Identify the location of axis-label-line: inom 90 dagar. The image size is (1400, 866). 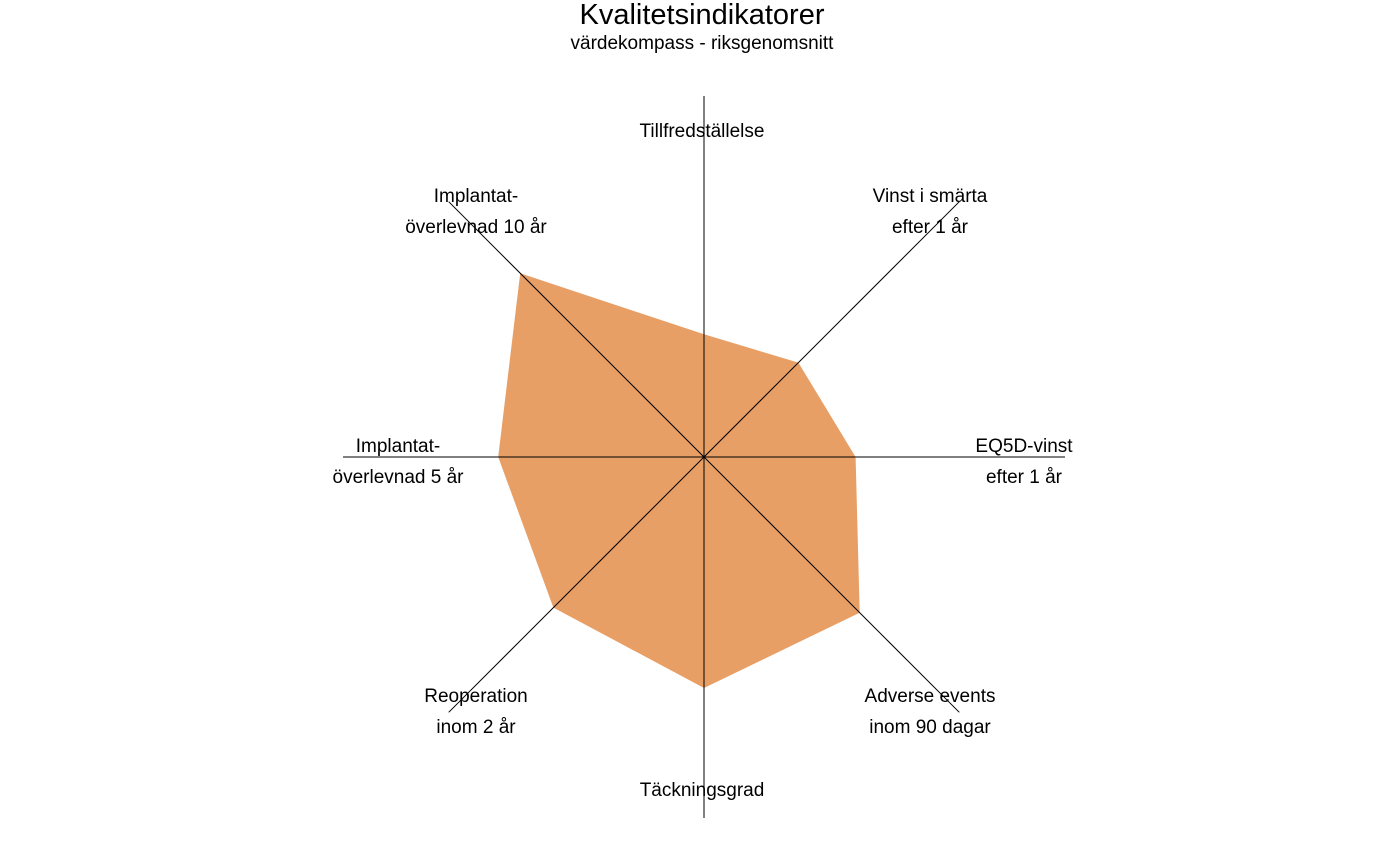
(930, 727).